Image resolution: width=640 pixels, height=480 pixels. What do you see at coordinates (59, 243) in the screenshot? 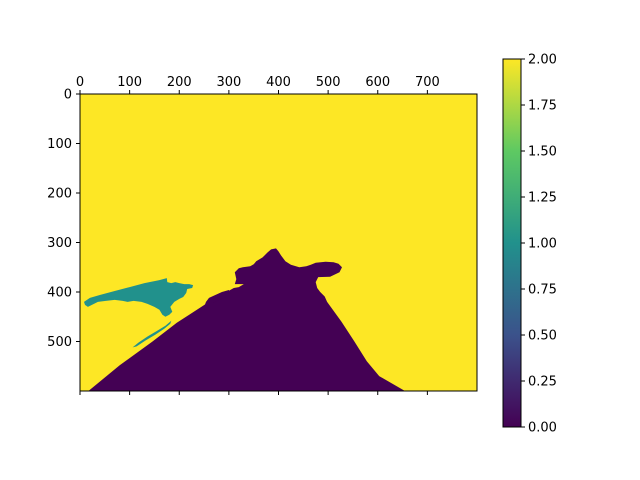
I see `y-tick-label: 300` at bounding box center [59, 243].